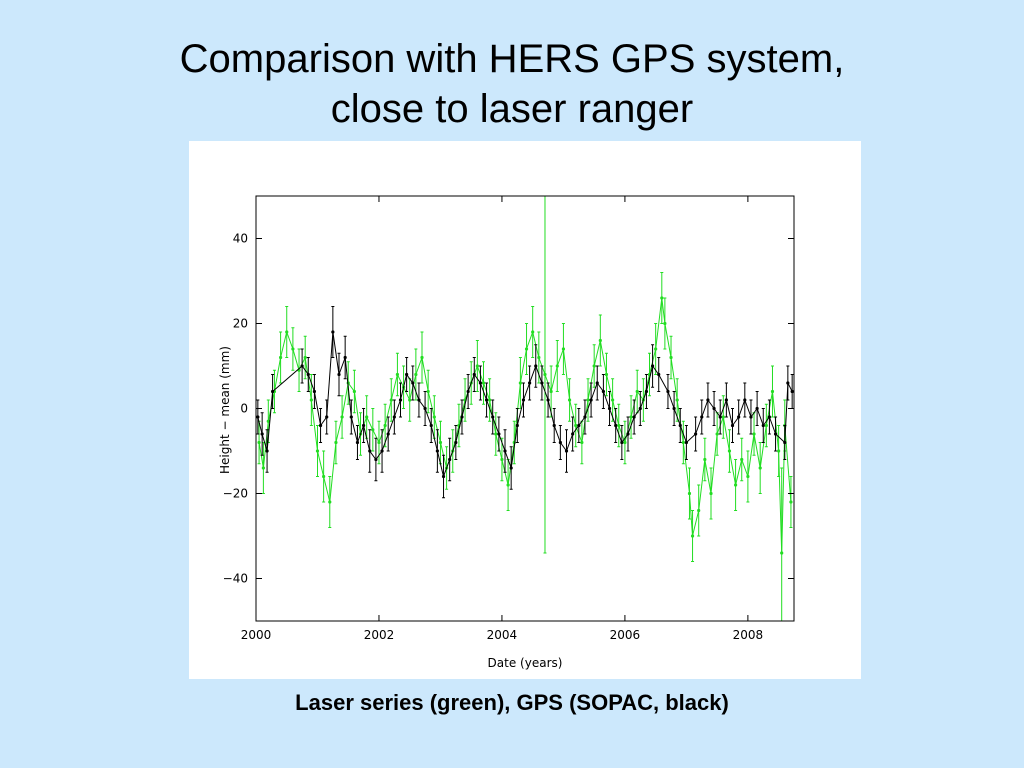 The image size is (1024, 768). What do you see at coordinates (748, 635) in the screenshot?
I see `x-tick-label: 2008` at bounding box center [748, 635].